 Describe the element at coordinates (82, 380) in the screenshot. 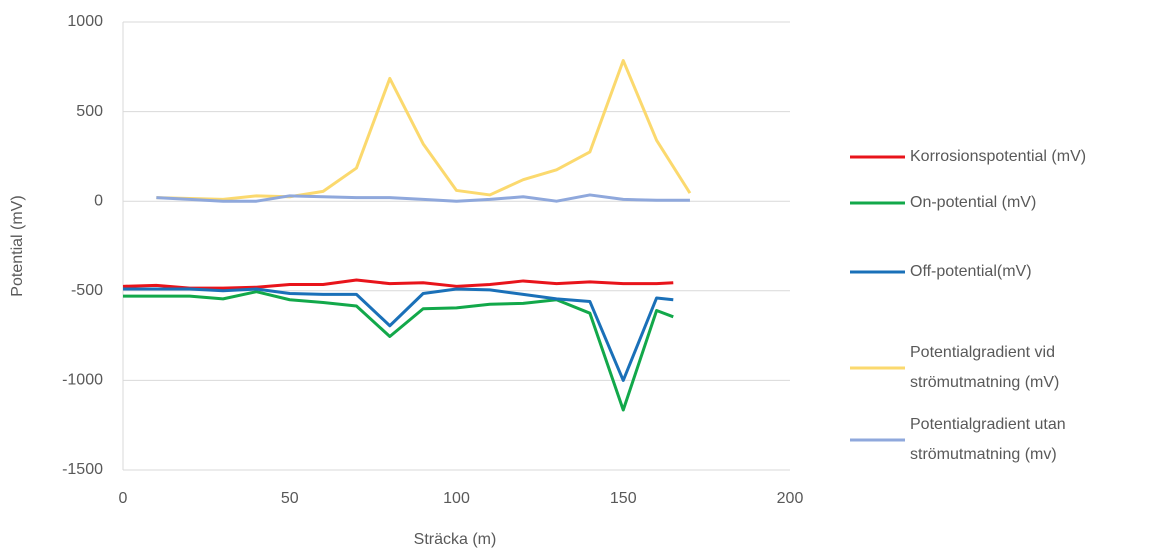

I see `y-tick-label: -1000` at that location.